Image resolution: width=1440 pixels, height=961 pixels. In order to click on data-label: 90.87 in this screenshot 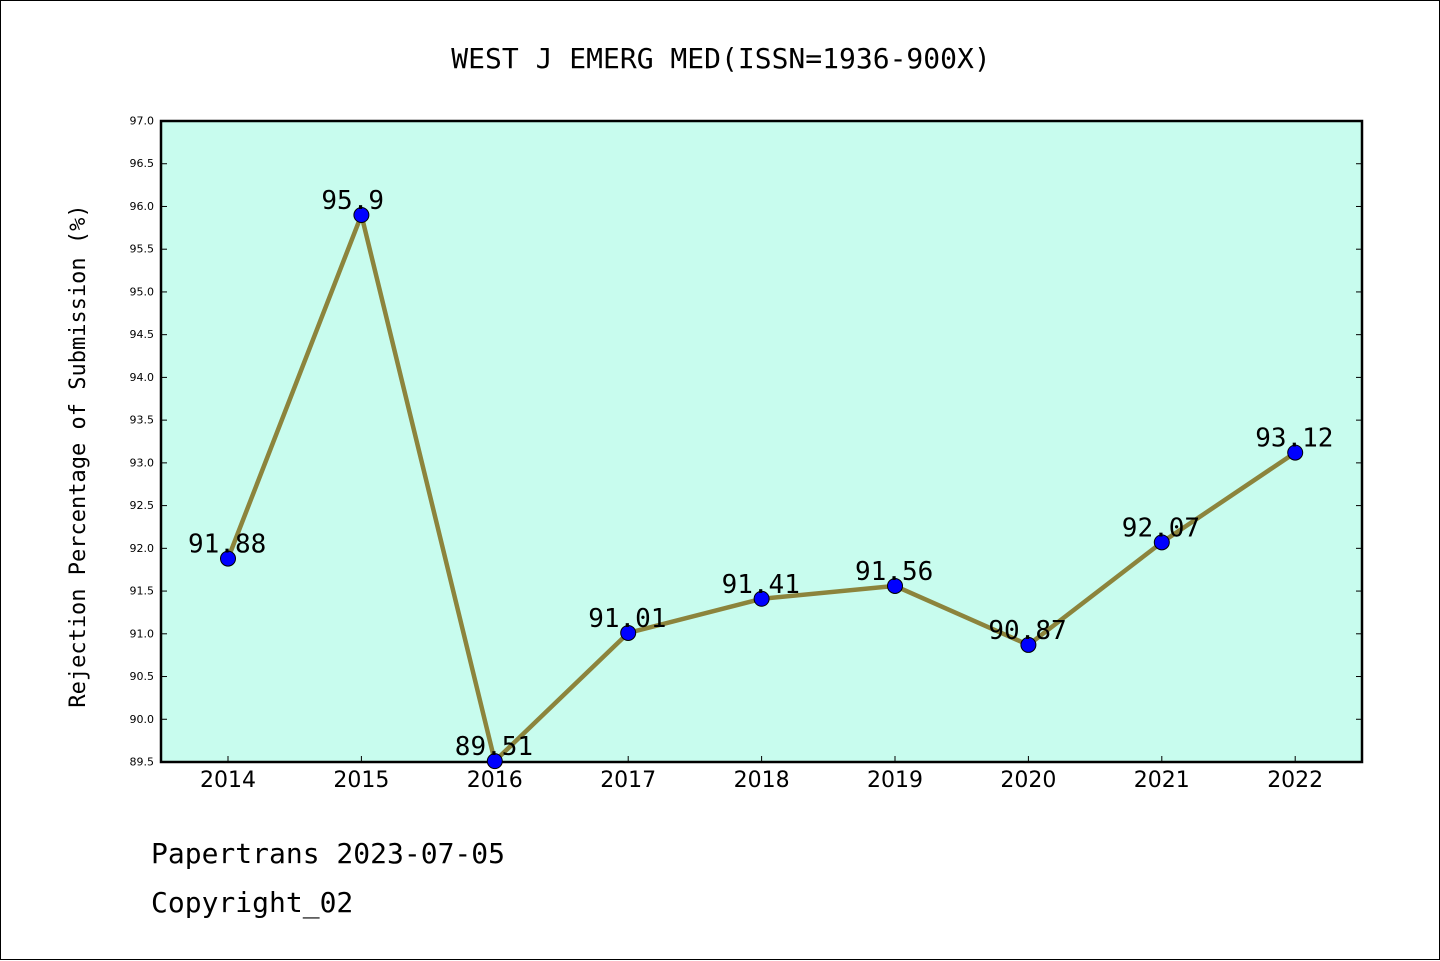, I will do `click(1027, 631)`.